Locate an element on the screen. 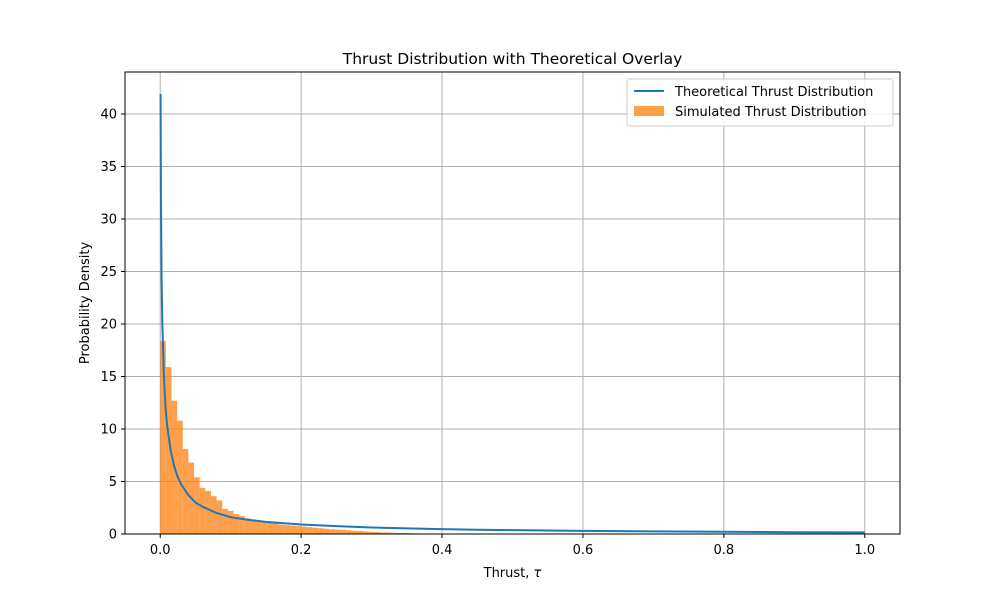 This screenshot has height=600, width=1000. legend-label-theoretical: Theoretical Thrust Distribution is located at coordinates (773, 92).